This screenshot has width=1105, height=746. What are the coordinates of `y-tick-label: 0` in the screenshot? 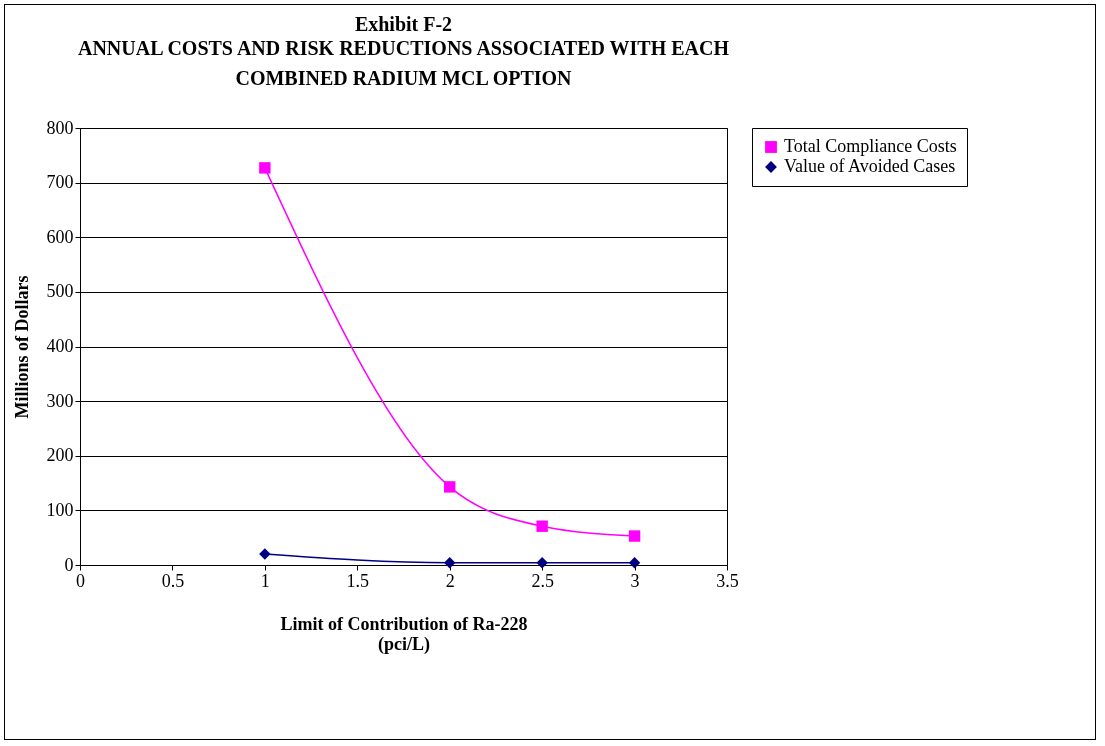 It's located at (69, 564).